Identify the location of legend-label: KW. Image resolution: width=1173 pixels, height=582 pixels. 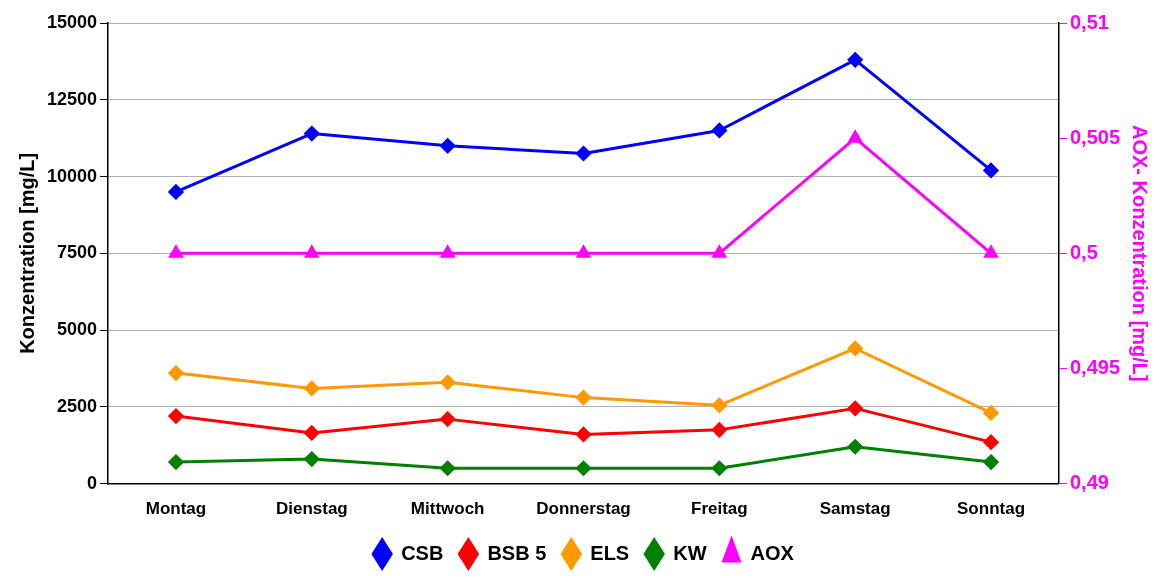
(690, 552).